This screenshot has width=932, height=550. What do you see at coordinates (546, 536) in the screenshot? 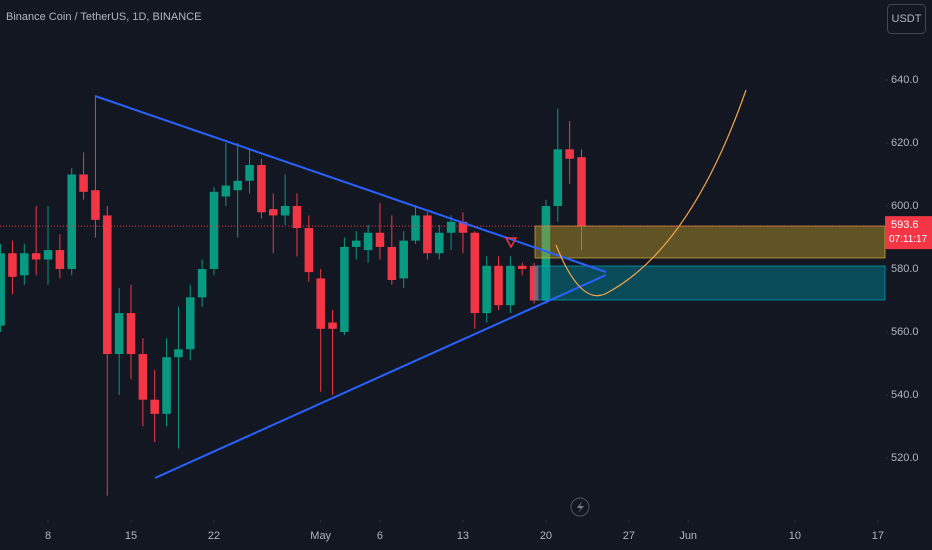
I see `x-tick-label: 20` at bounding box center [546, 536].